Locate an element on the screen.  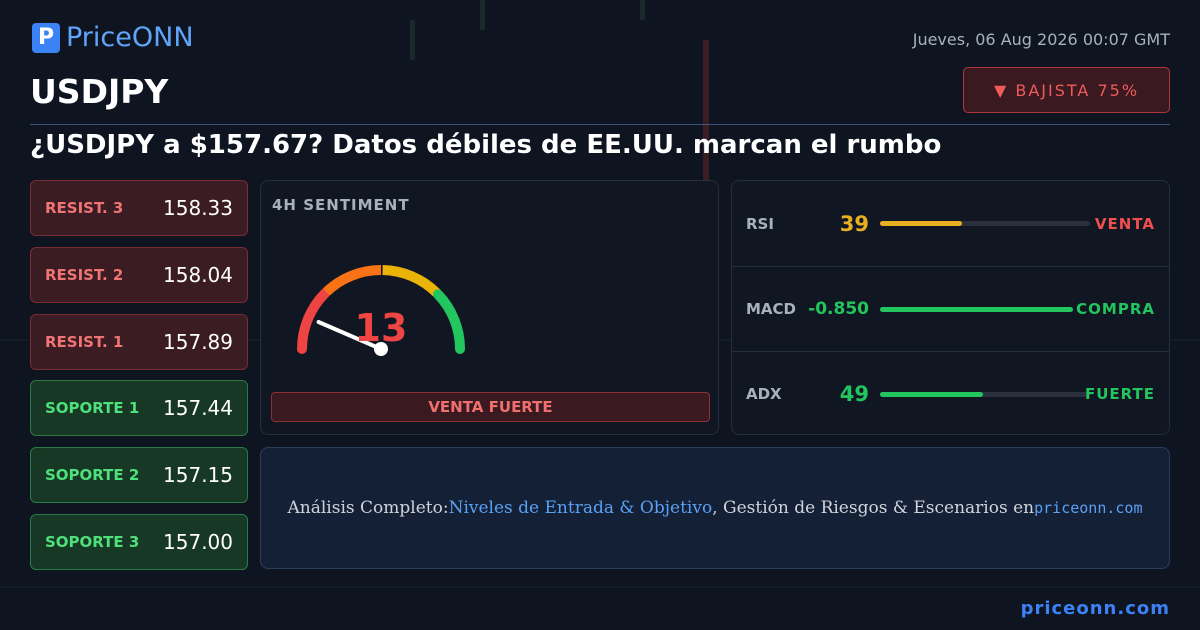
level-label: SOPORTE 3 is located at coordinates (92, 542).